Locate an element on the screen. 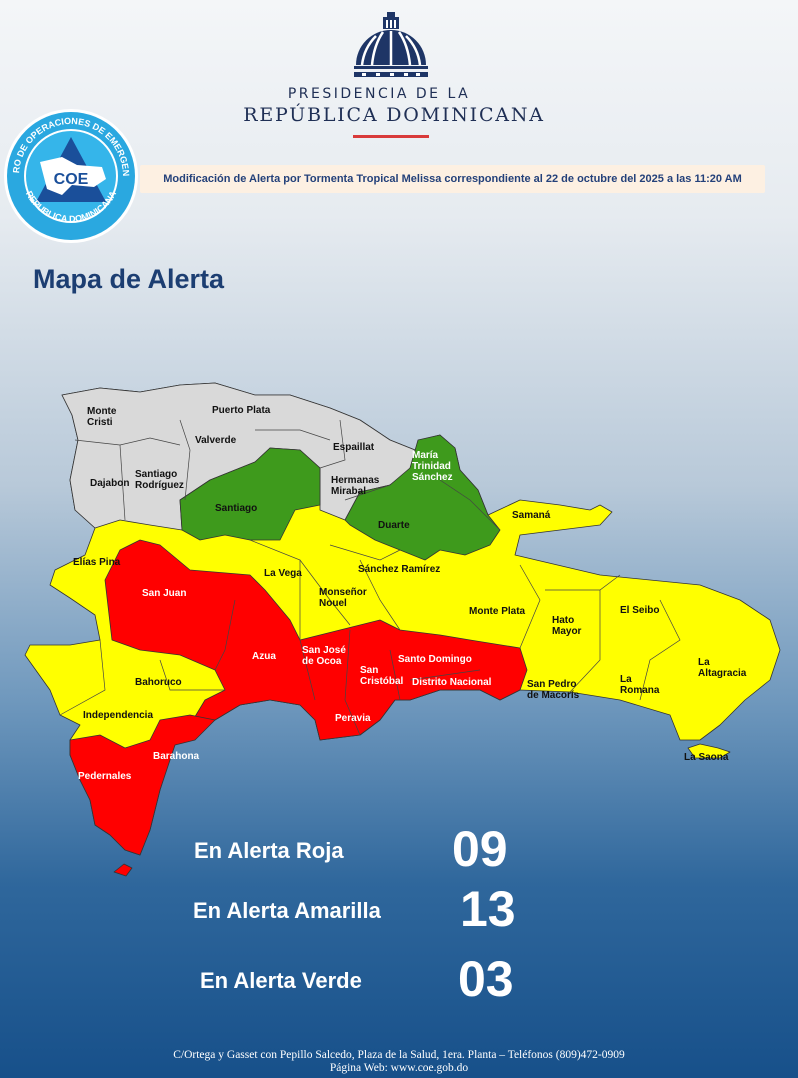 Image resolution: width=798 pixels, height=1078 pixels. count-value: 13 is located at coordinates (488, 909).